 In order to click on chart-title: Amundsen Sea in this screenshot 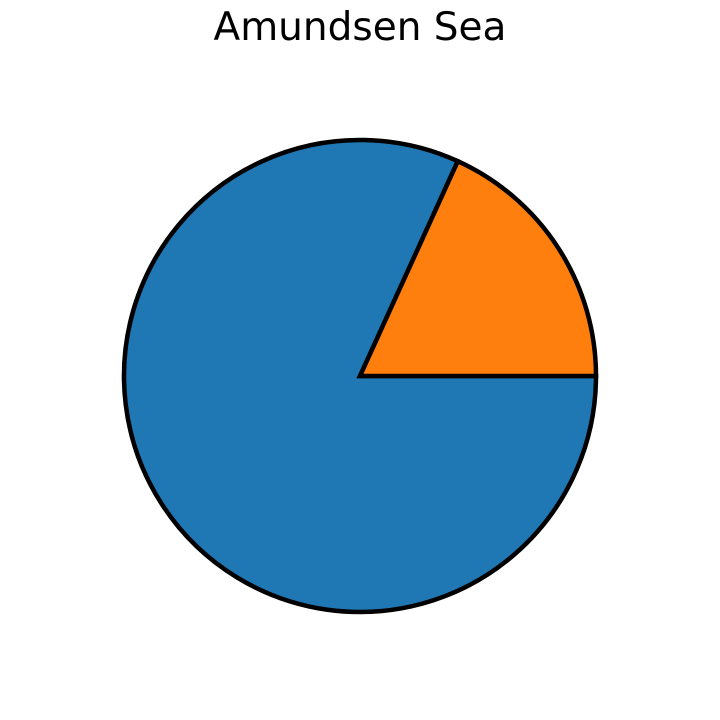, I will do `click(360, 27)`.